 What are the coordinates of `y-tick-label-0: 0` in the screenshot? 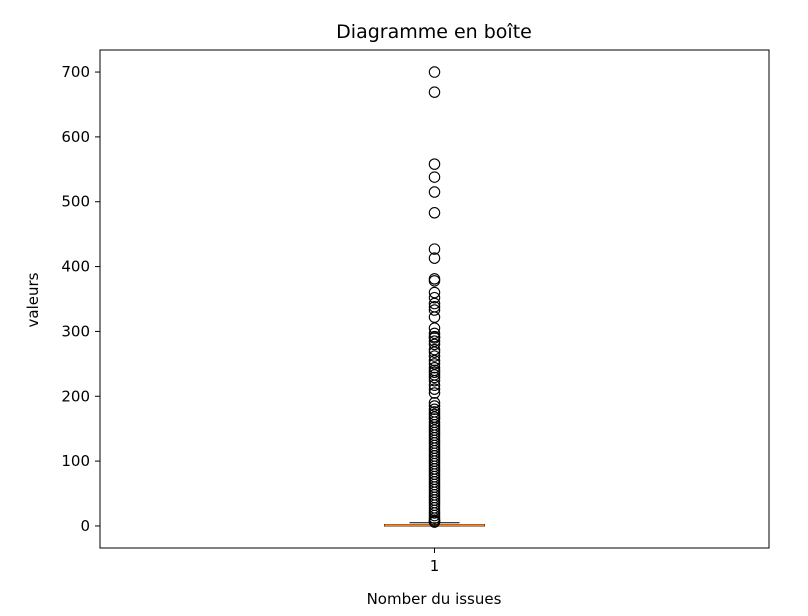 It's located at (85, 526).